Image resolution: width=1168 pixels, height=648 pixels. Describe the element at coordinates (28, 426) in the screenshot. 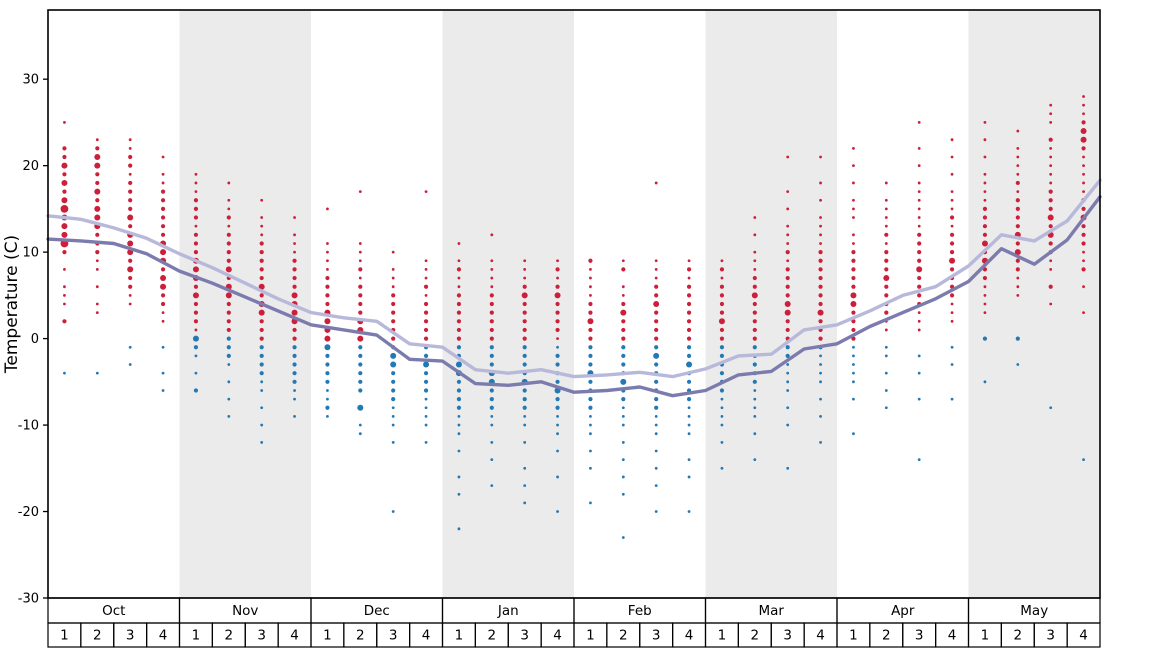

I see `y-tick-label: -10` at that location.